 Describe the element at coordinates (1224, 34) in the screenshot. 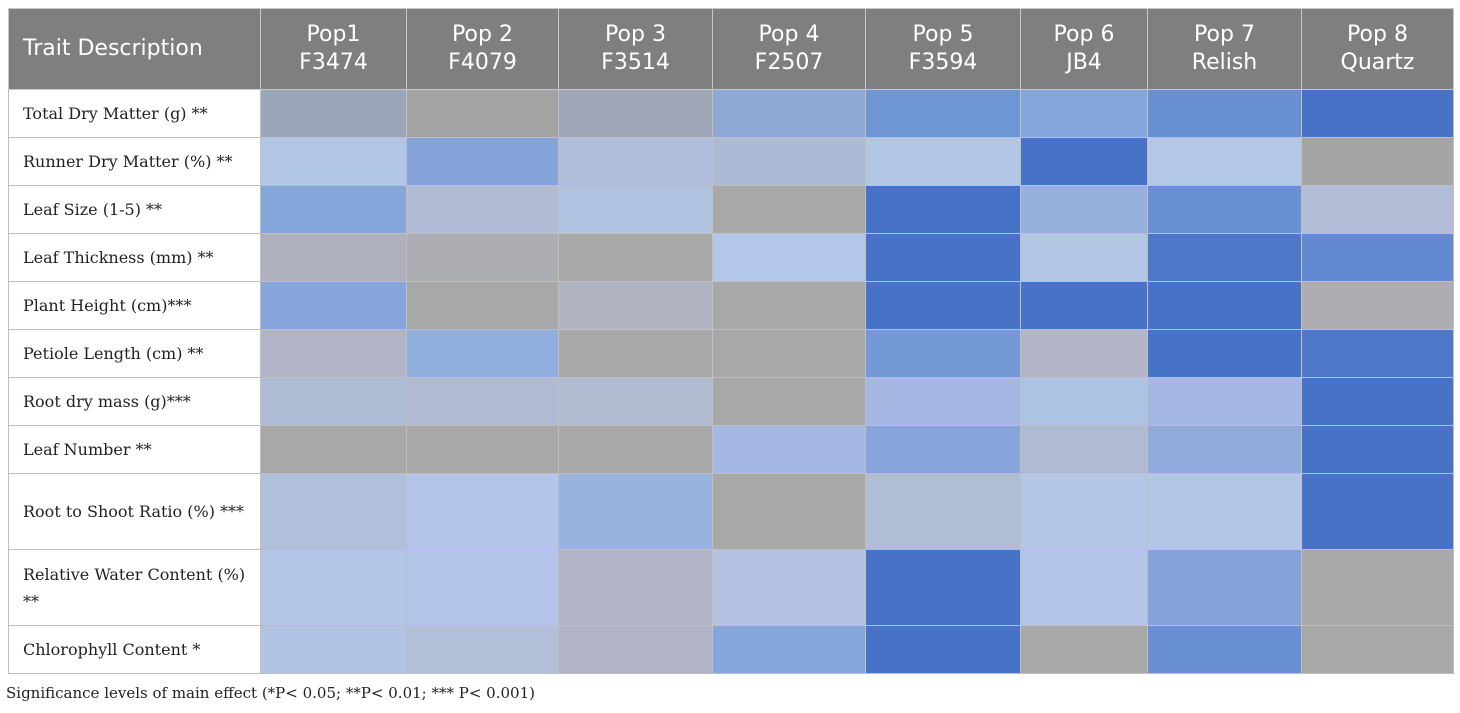

I see `column-header-population: Pop 7` at that location.